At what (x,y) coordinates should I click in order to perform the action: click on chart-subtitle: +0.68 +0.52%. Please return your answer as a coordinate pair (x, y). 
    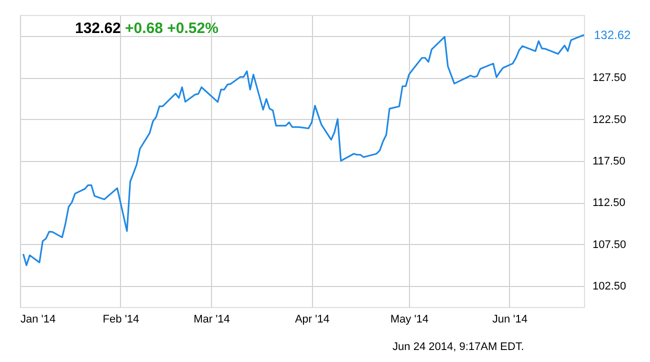
    Looking at the image, I should click on (171, 28).